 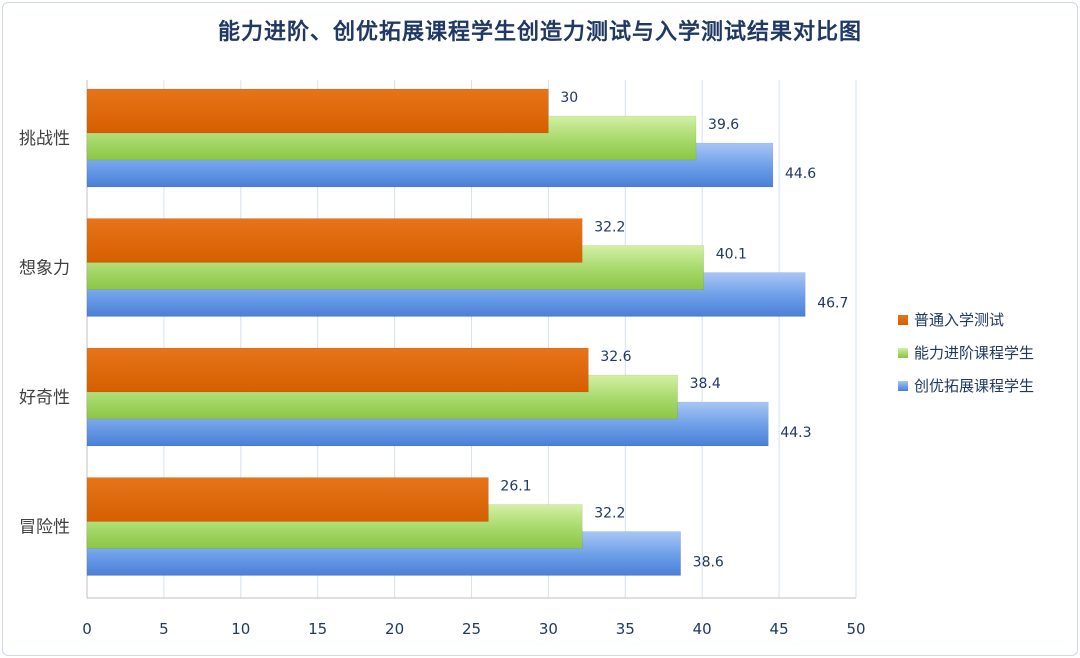 What do you see at coordinates (164, 629) in the screenshot?
I see `x-tick-label: 5` at bounding box center [164, 629].